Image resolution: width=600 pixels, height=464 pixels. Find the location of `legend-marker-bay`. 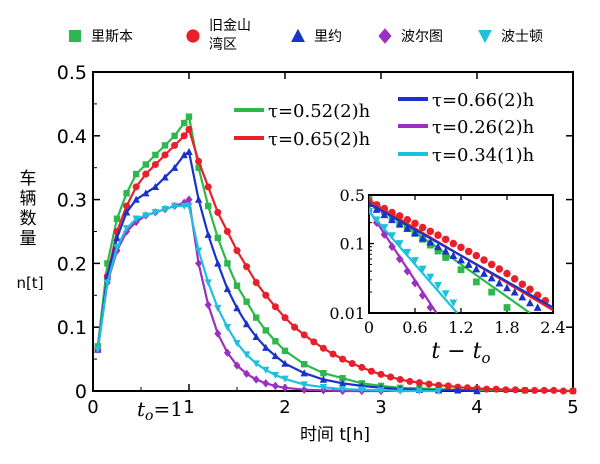

legend-marker-bay is located at coordinates (193, 36).